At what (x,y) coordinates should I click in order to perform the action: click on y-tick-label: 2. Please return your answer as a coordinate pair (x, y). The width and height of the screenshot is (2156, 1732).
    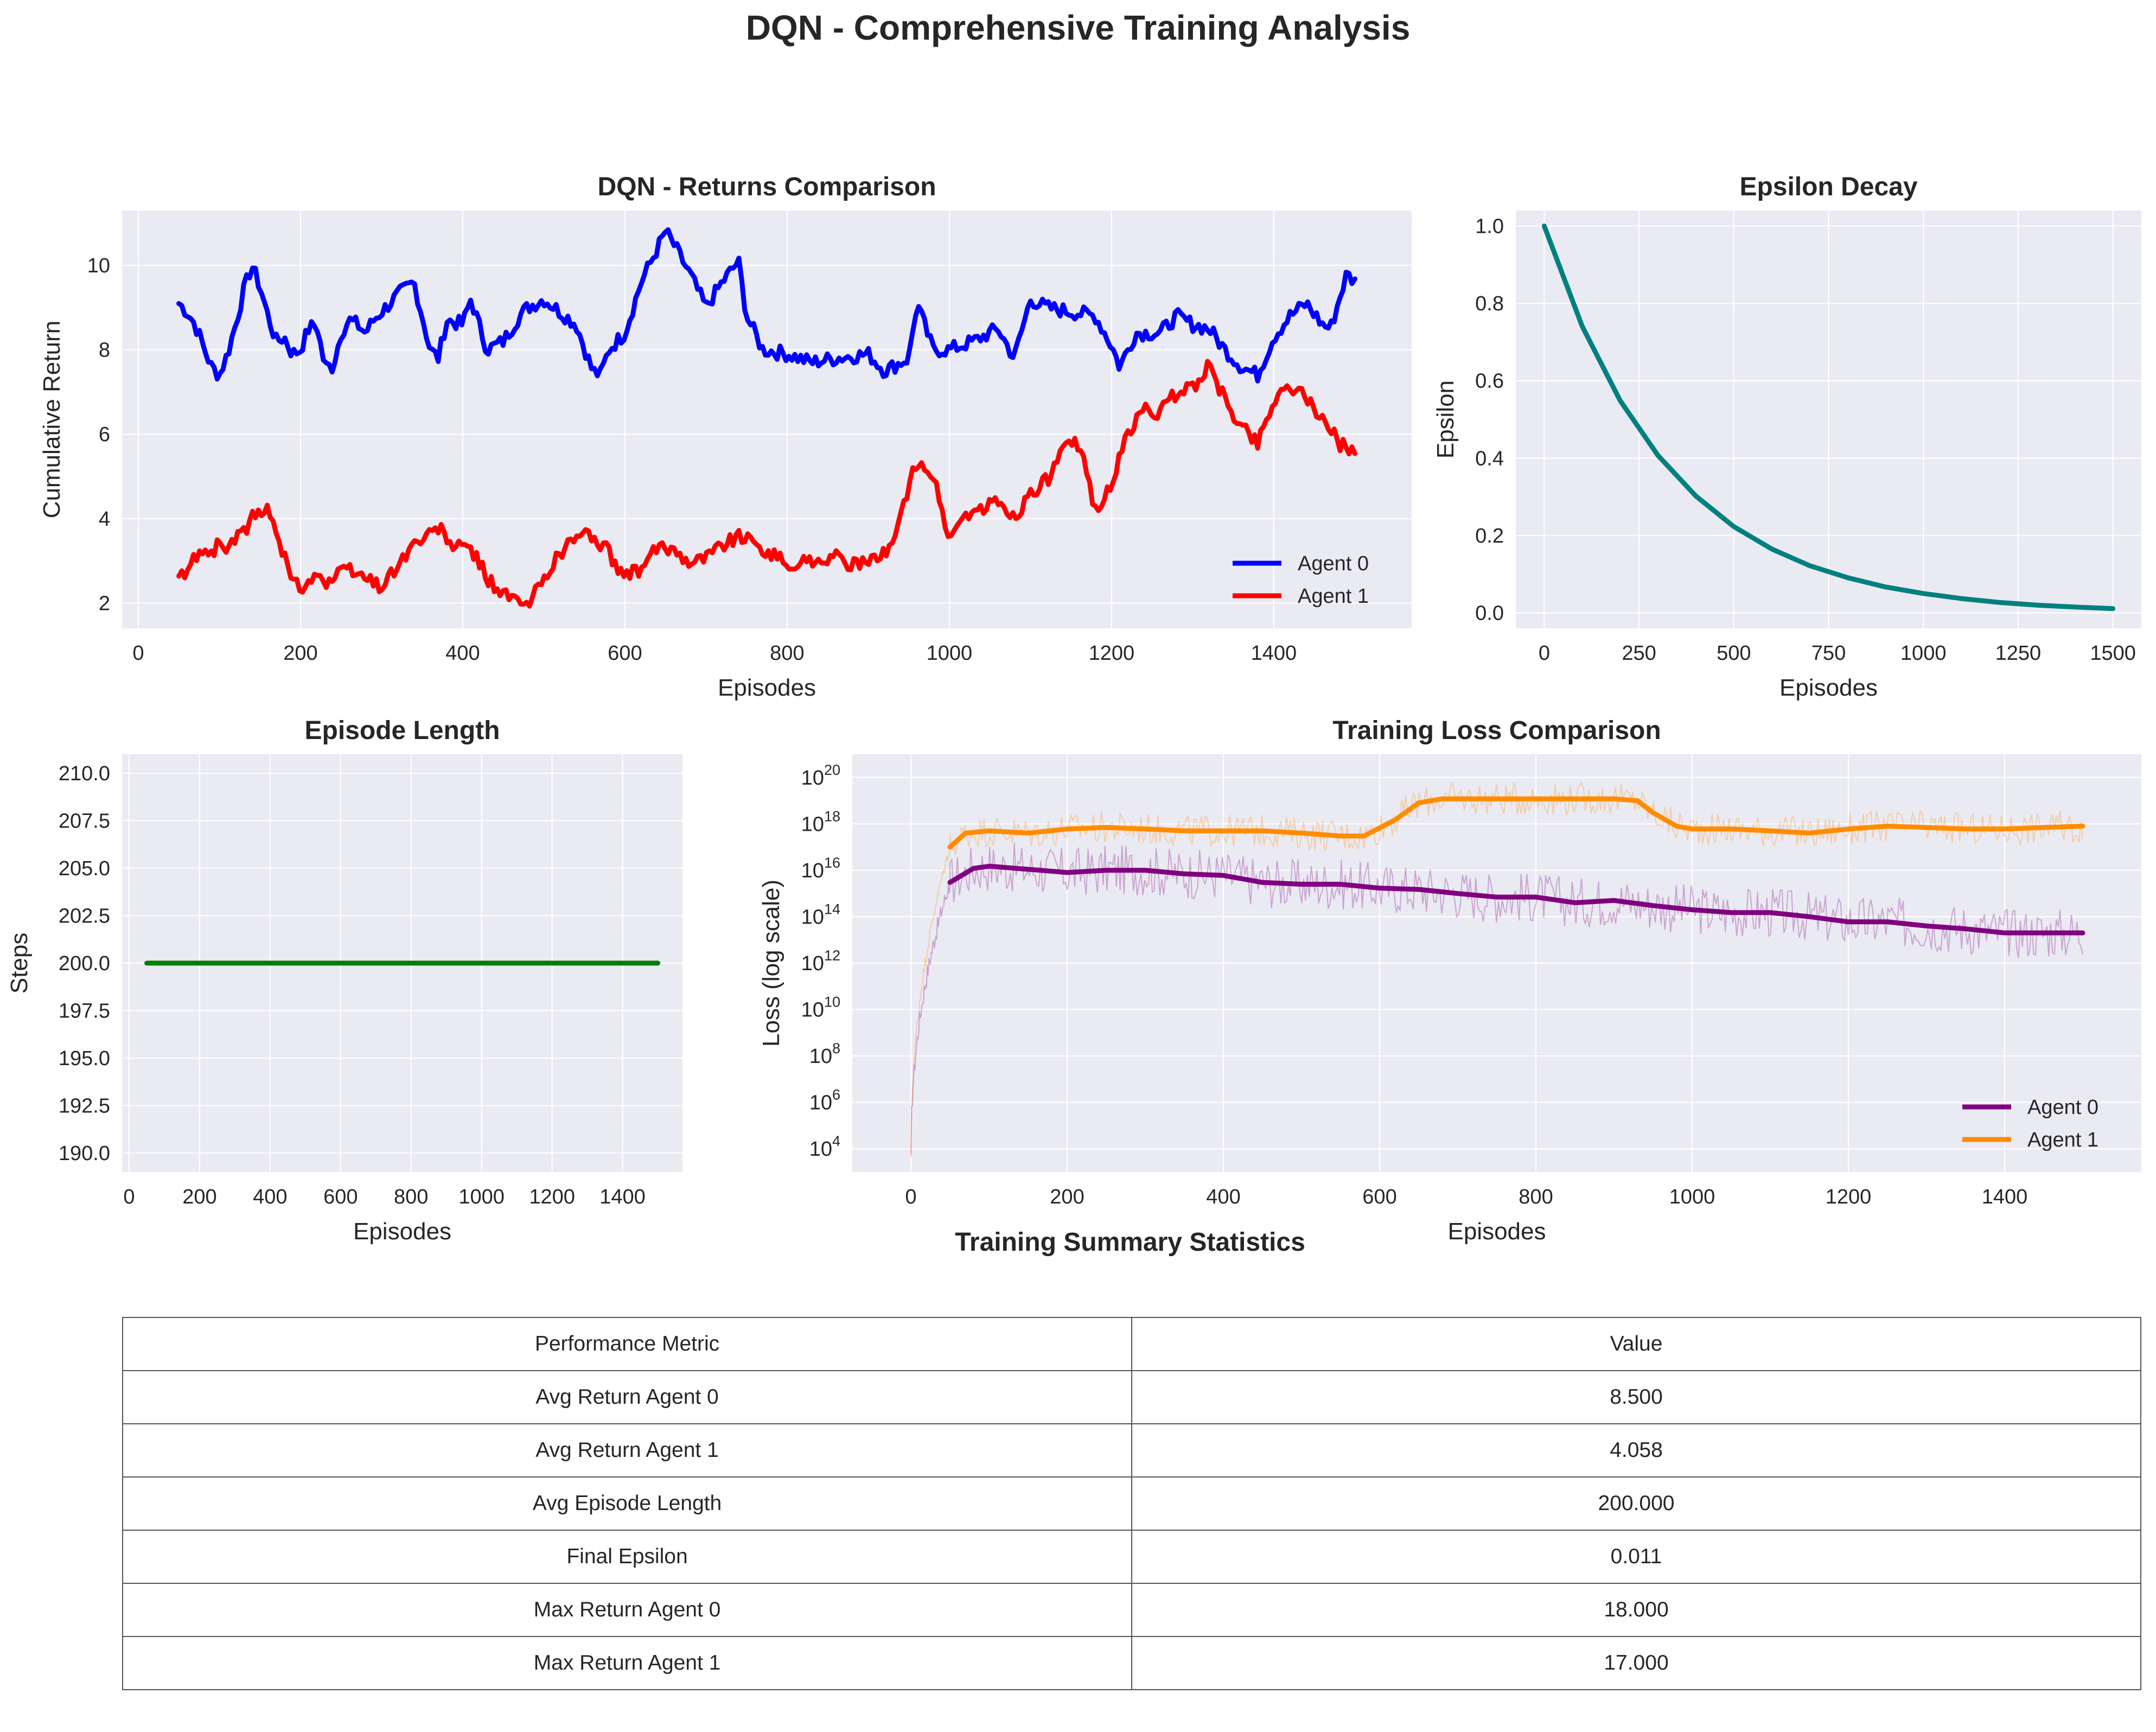
    Looking at the image, I should click on (104, 604).